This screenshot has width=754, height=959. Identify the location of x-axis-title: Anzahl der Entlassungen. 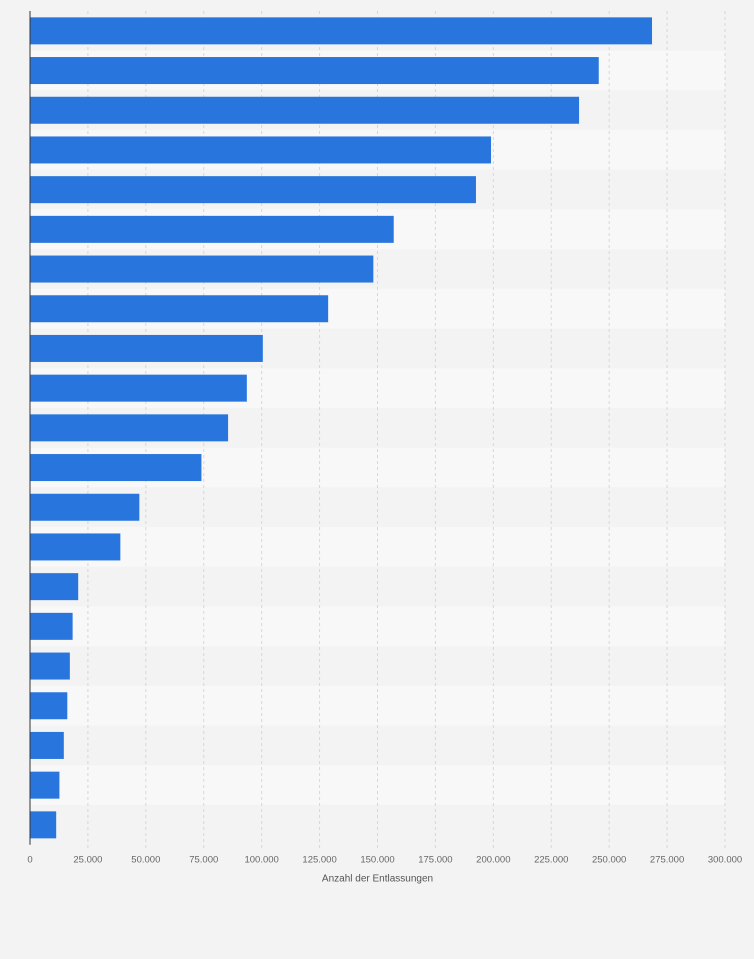
(377, 879).